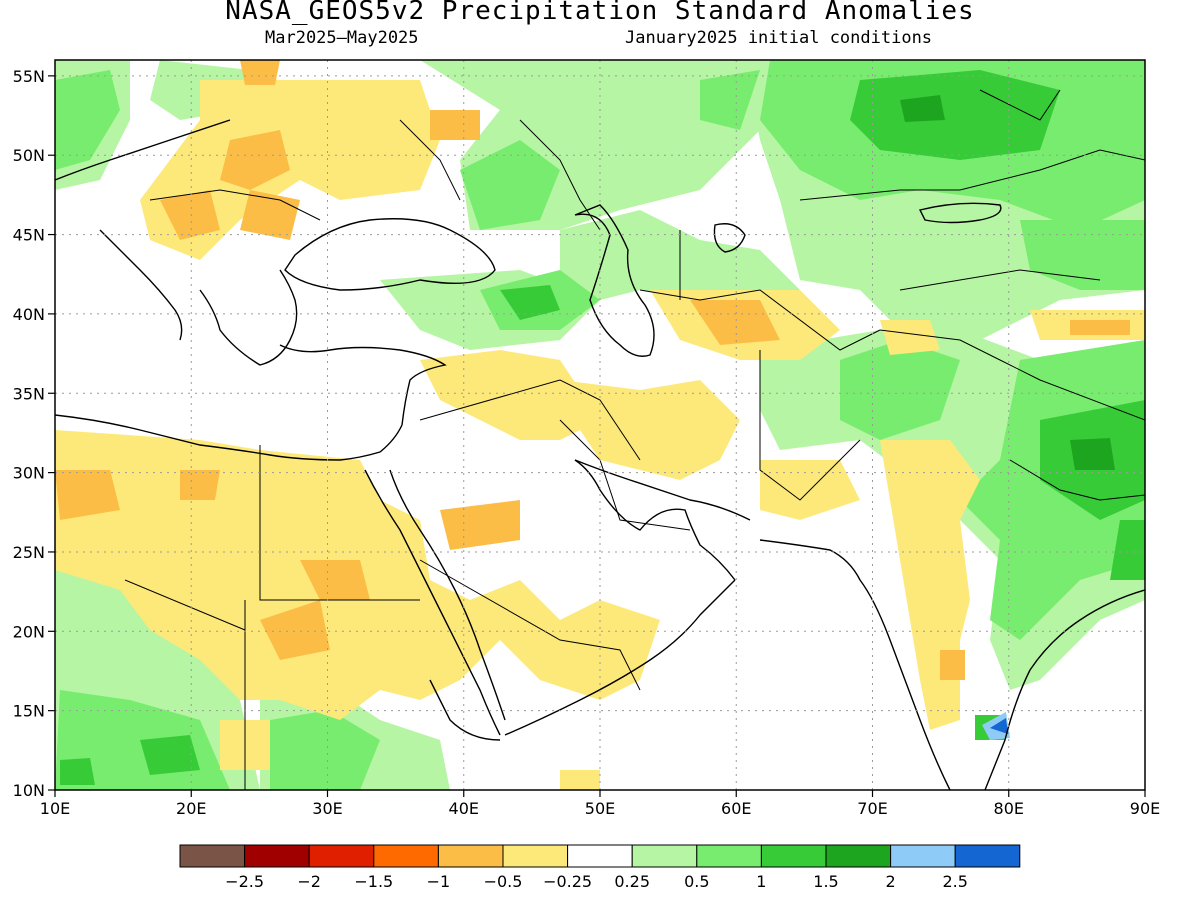 Image resolution: width=1200 pixels, height=900 pixels. Describe the element at coordinates (29, 76) in the screenshot. I see `lat-tick-label: 55N` at that location.